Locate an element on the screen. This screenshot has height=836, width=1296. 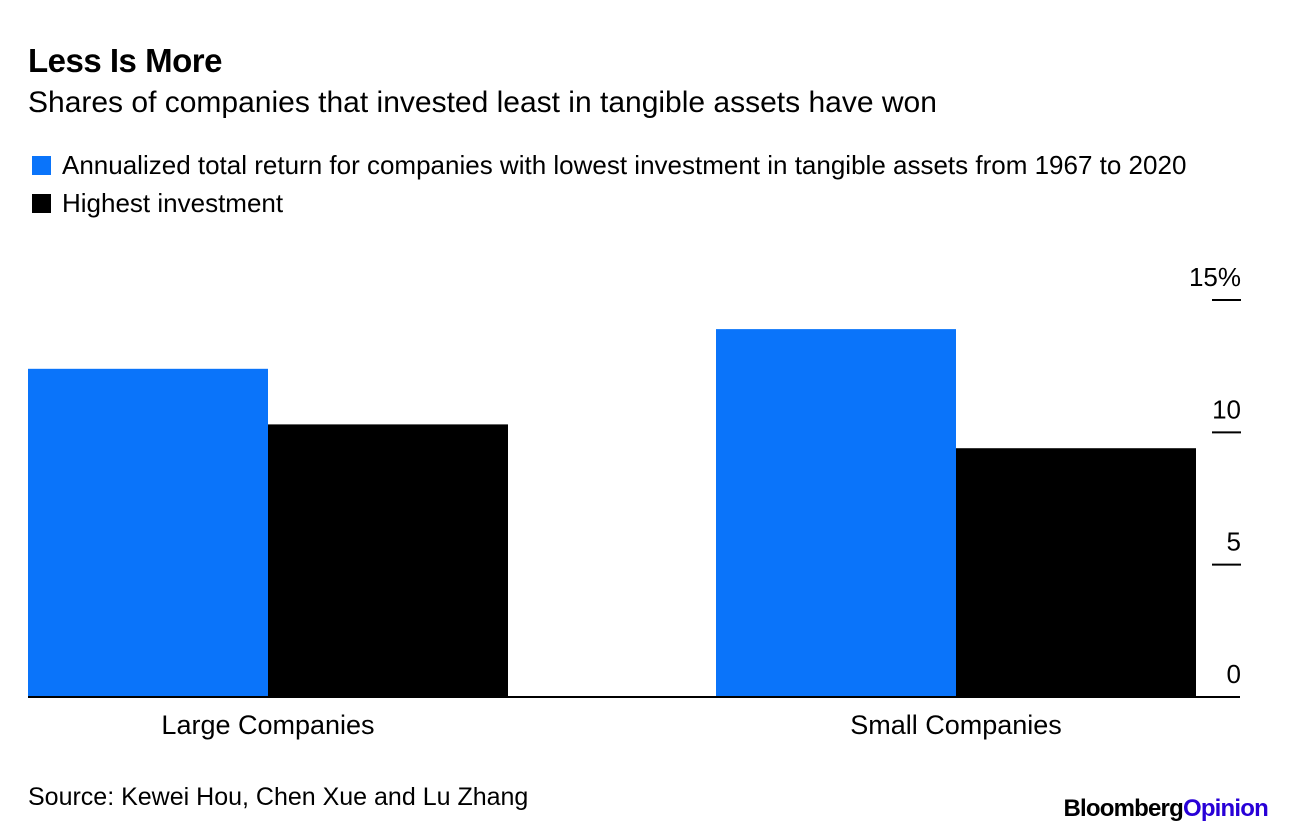
y-tick-label: 0 is located at coordinates (1234, 674).